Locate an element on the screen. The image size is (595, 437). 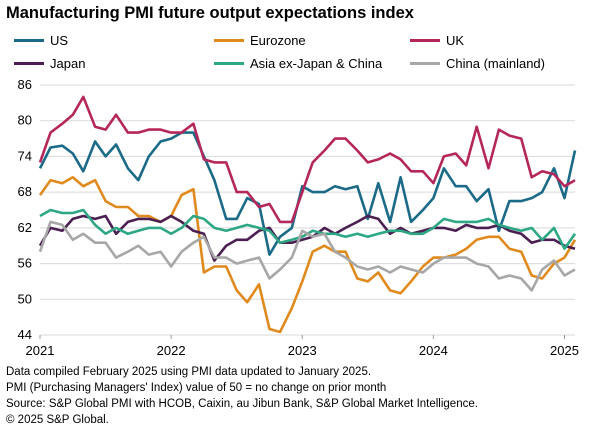
legend-label: Japan is located at coordinates (68, 63).